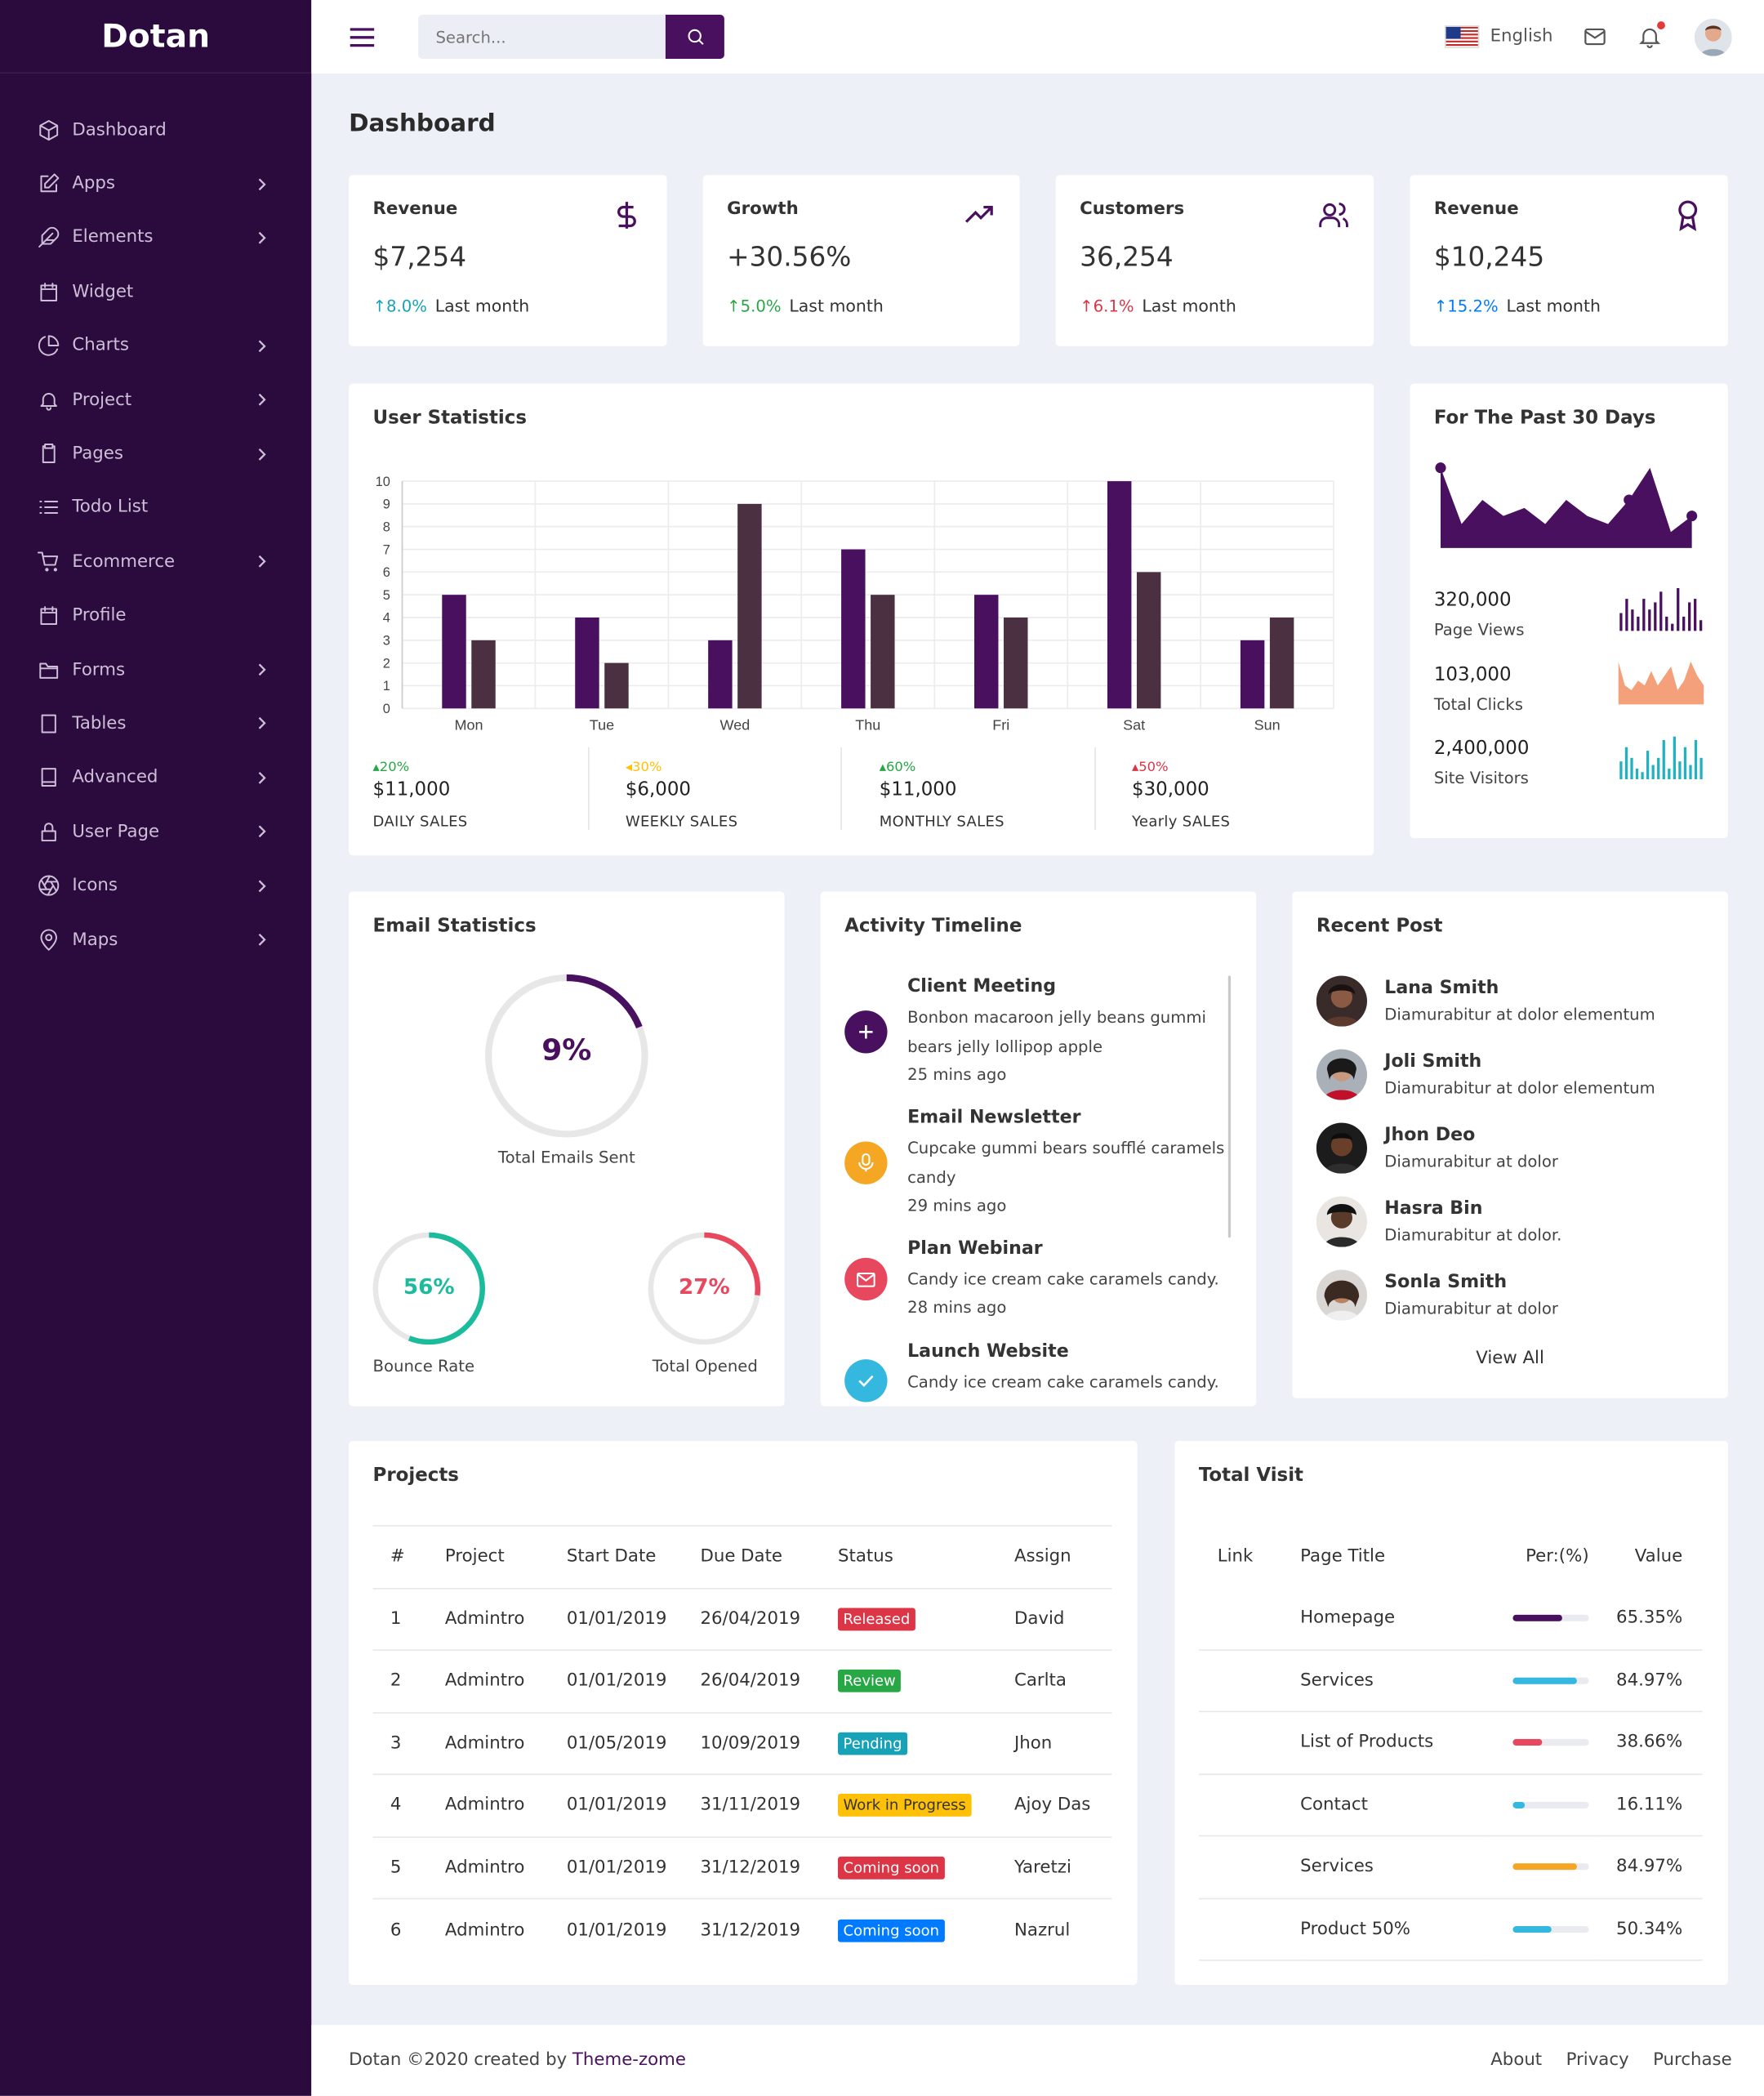 Image resolution: width=1764 pixels, height=2096 pixels. I want to click on sidebar-item-todo-list: Todo List, so click(155, 508).